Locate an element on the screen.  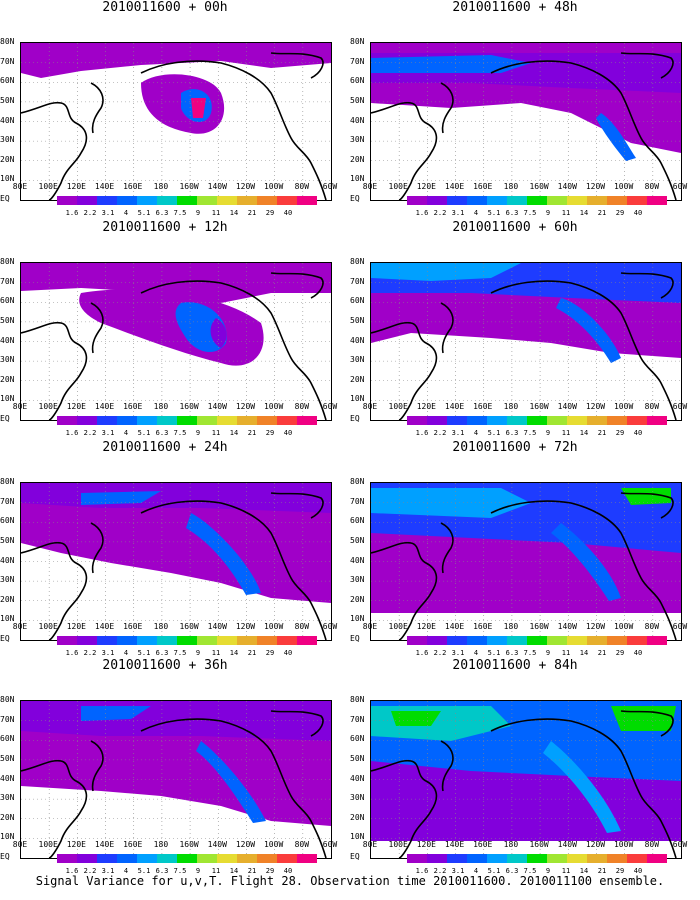
variance-map is located at coordinates (176, 341).